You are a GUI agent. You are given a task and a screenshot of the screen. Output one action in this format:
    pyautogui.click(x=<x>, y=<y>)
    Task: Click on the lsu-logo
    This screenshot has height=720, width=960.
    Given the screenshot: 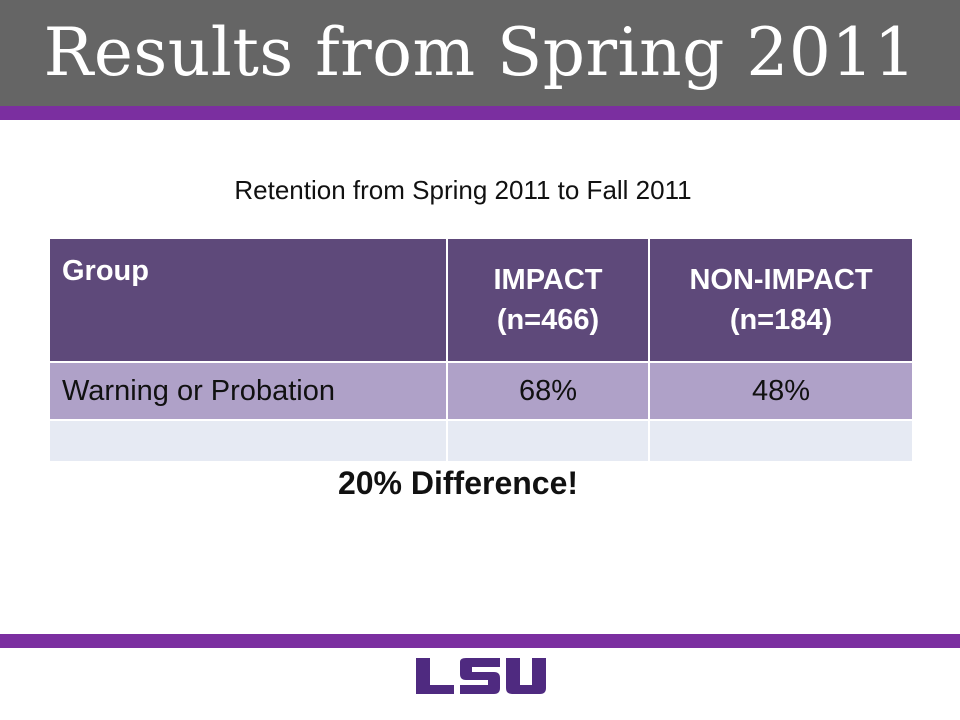 What is the action you would take?
    pyautogui.click(x=481, y=676)
    